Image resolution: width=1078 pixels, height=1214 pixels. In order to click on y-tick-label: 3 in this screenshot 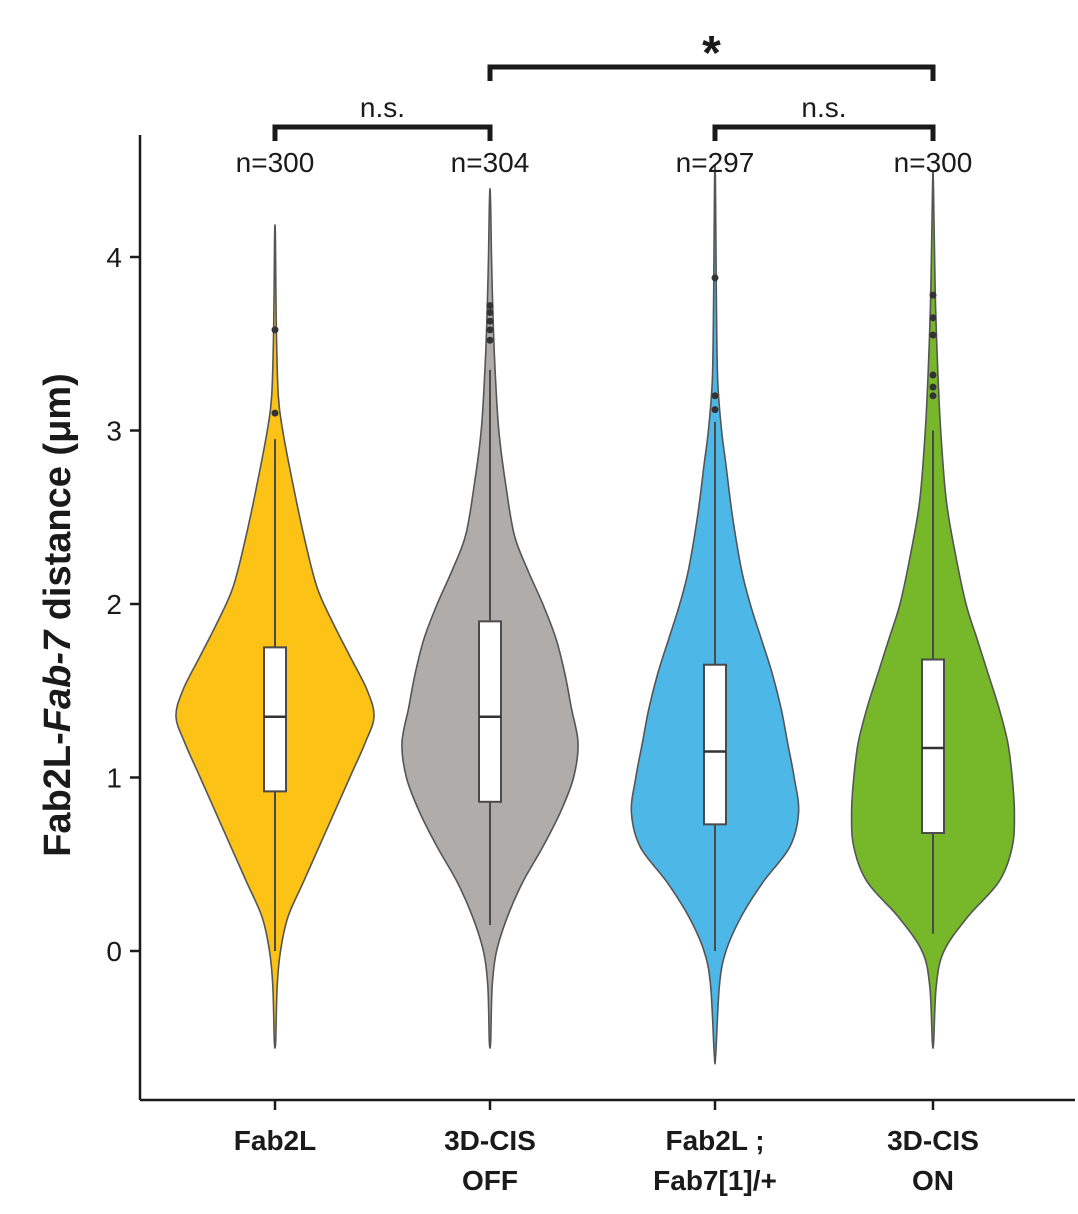, I will do `click(114, 431)`.